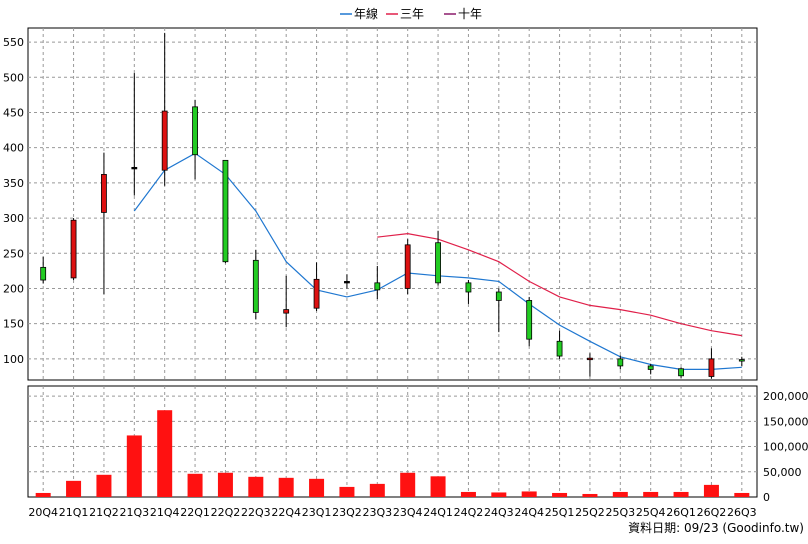 Image resolution: width=808 pixels, height=544 pixels. I want to click on candle-21Q1, so click(73, 249).